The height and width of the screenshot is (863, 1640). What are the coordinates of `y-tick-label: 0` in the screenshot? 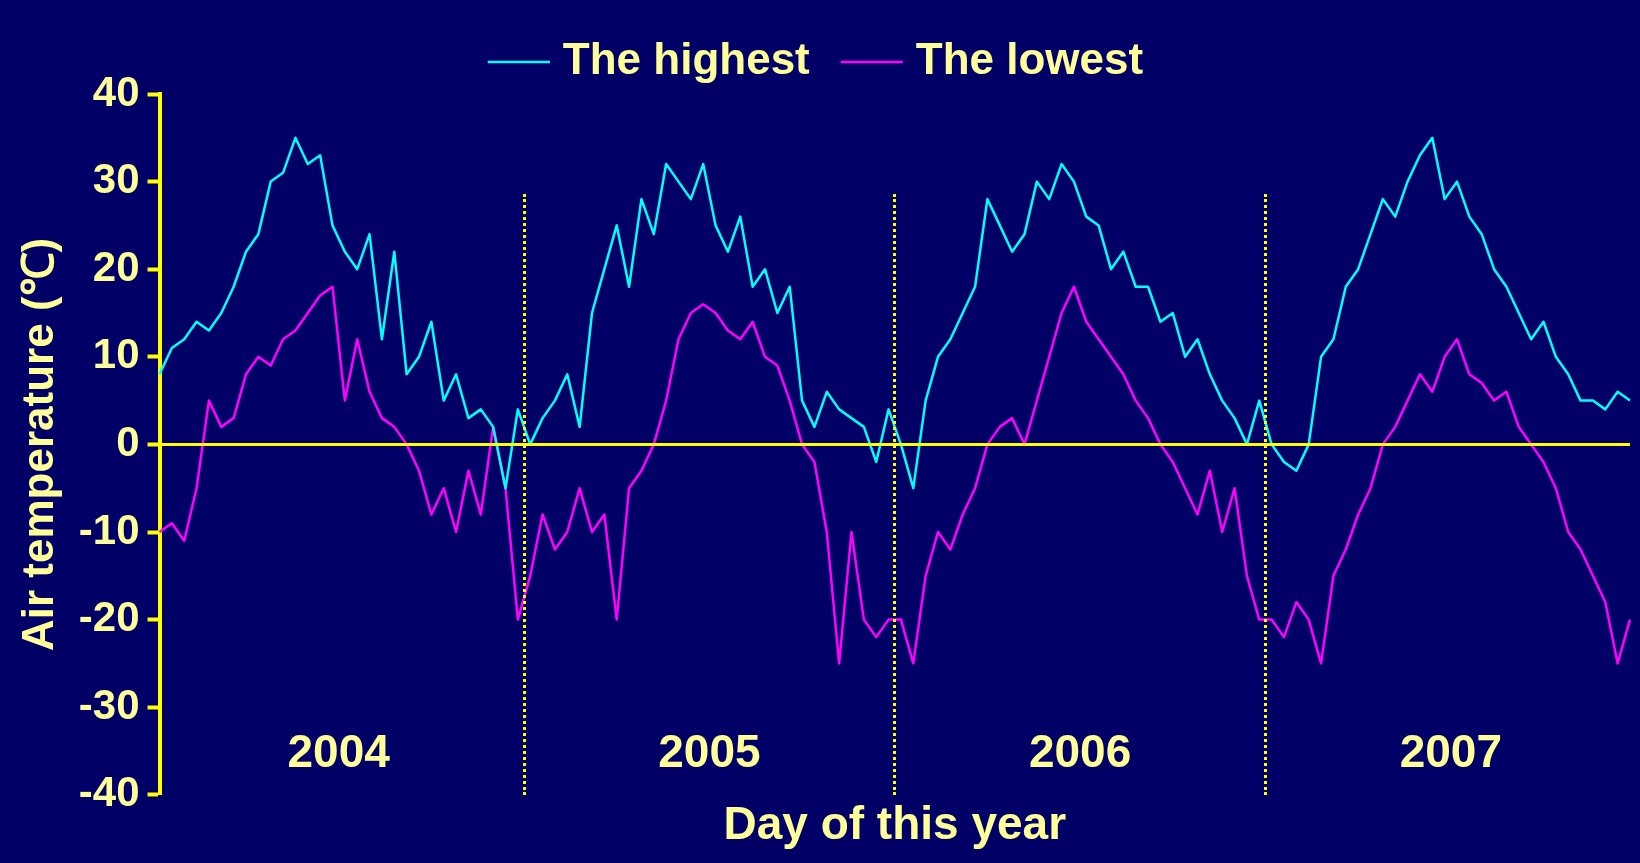 It's located at (128, 441).